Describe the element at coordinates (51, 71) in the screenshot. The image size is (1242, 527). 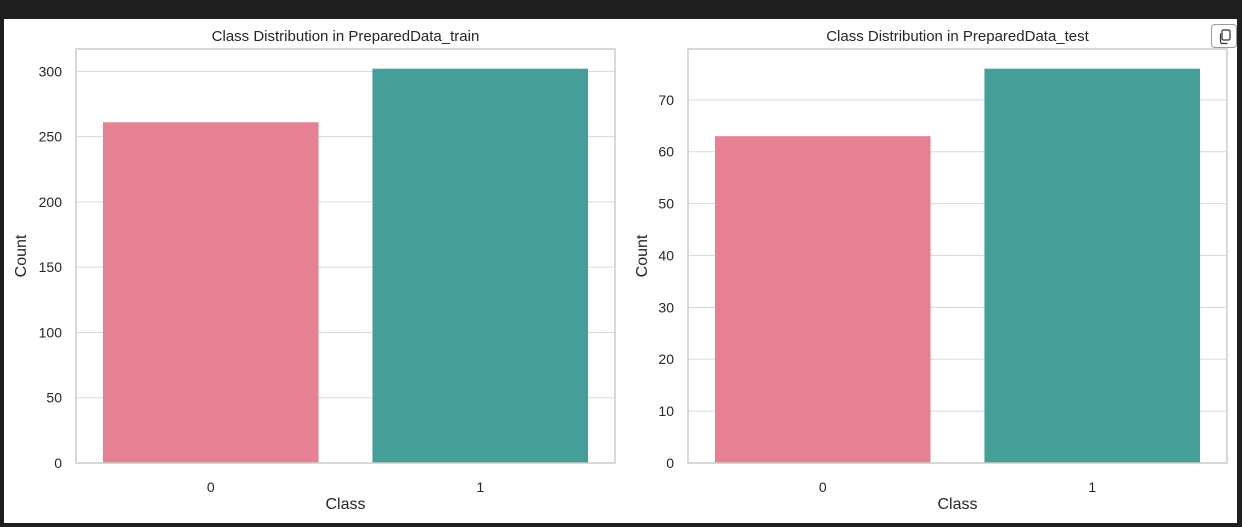
I see `y-tick-label: 300` at that location.